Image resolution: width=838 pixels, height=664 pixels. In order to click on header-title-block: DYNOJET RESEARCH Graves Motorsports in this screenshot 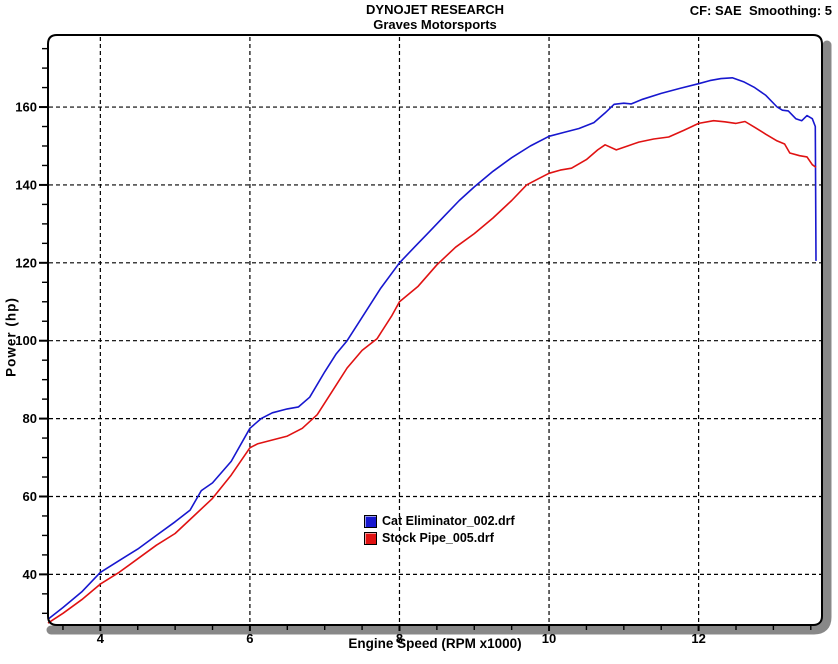, I will do `click(435, 17)`.